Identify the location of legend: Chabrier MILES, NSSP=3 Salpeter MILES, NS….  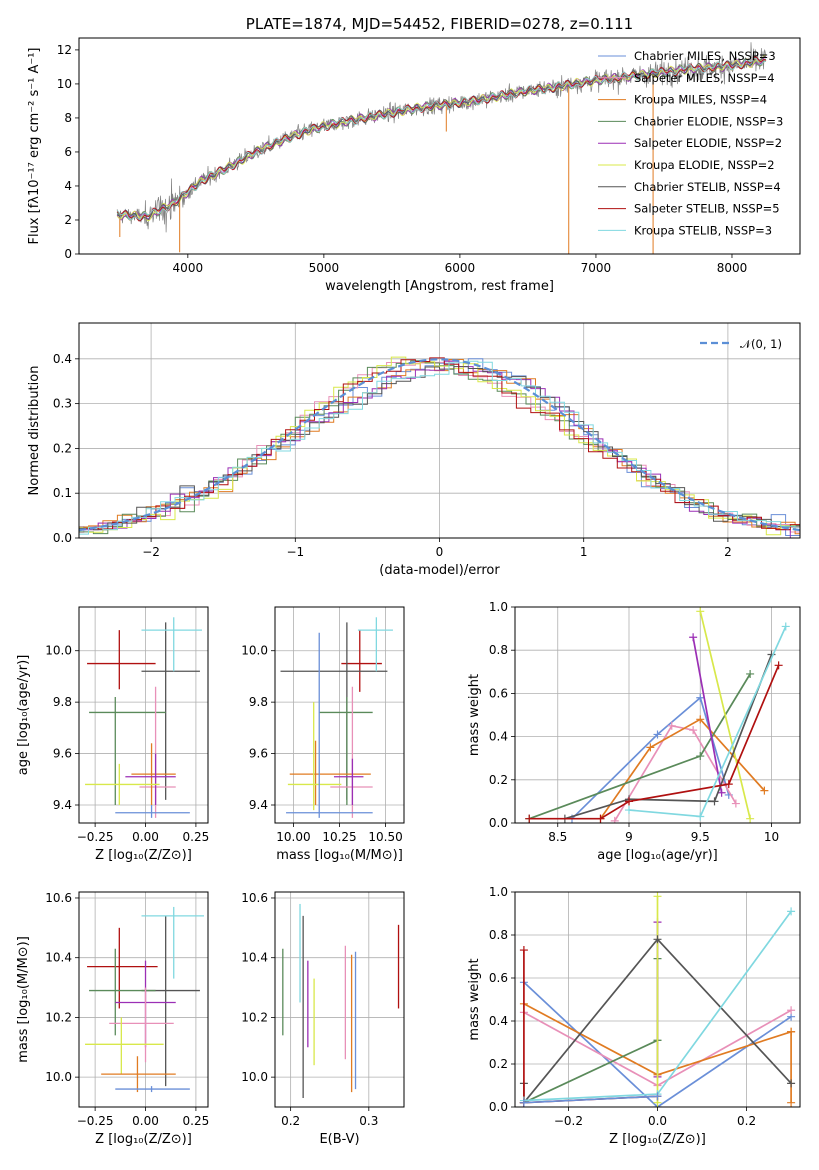
(690, 143).